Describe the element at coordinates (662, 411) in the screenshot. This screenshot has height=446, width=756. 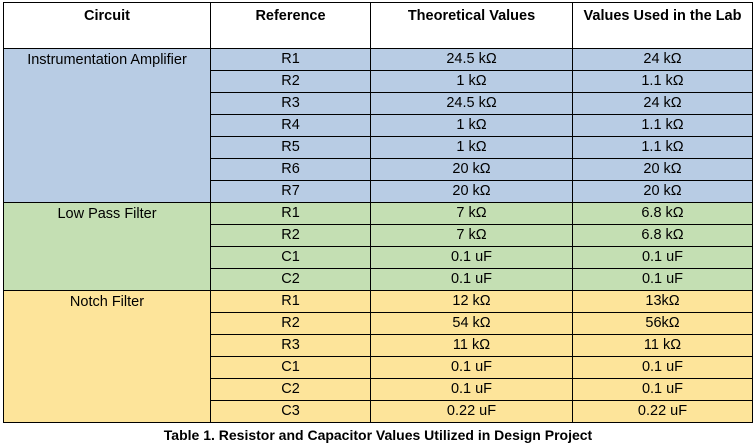
I see `lab-value-cell: 0.22 uF` at that location.